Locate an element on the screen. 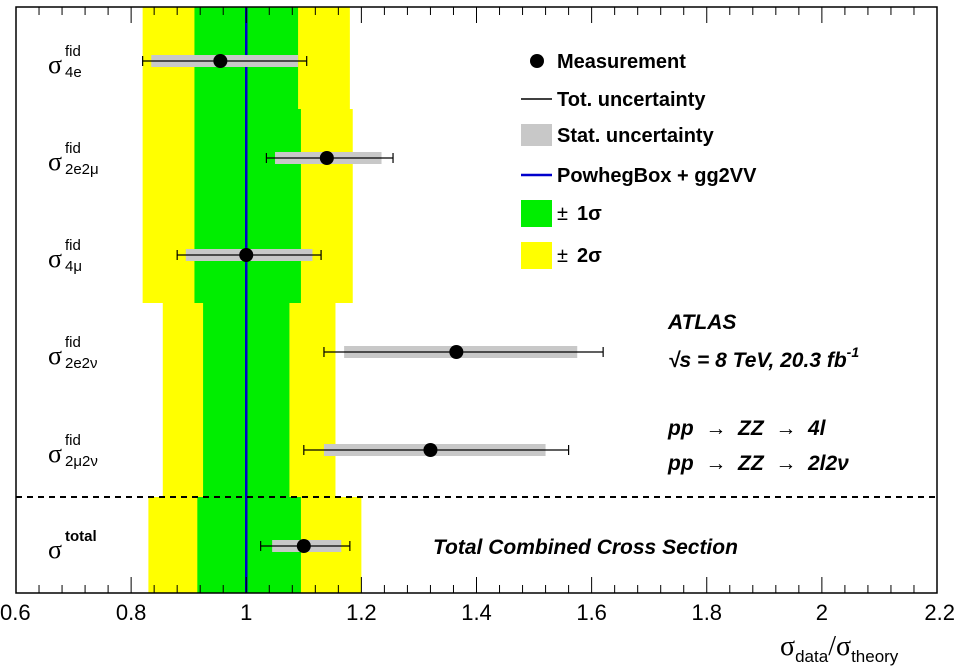 The image size is (956, 669). legend-label-measurement: Measurement is located at coordinates (621, 62).